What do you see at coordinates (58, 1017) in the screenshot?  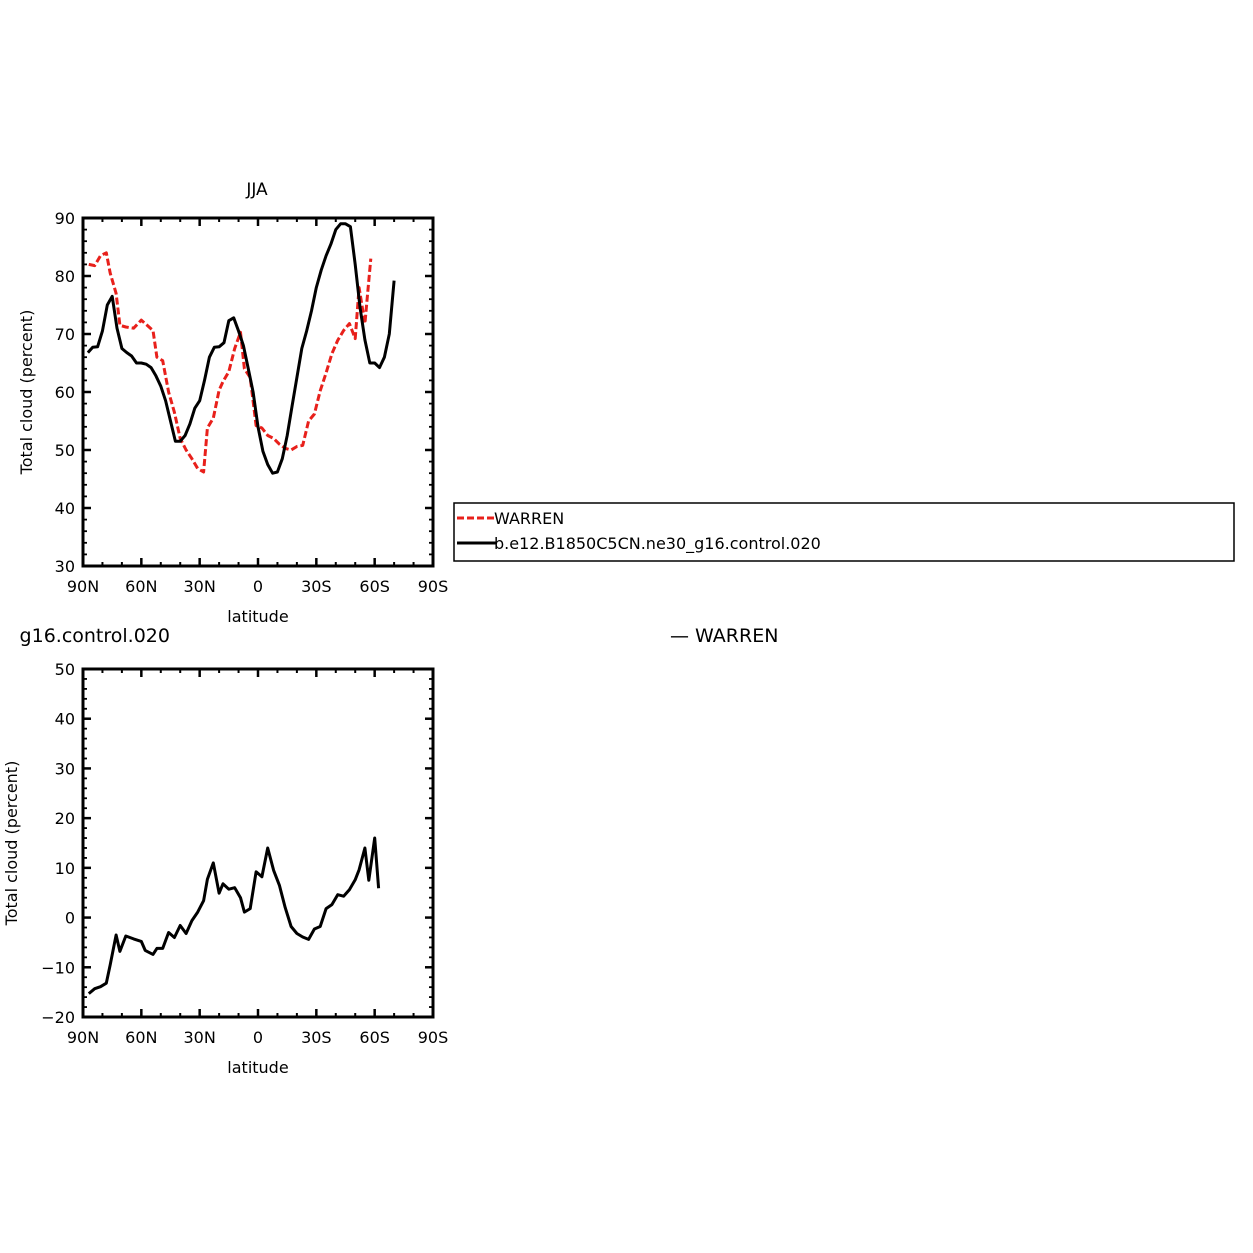 I see `y-tick-label: −20` at bounding box center [58, 1017].